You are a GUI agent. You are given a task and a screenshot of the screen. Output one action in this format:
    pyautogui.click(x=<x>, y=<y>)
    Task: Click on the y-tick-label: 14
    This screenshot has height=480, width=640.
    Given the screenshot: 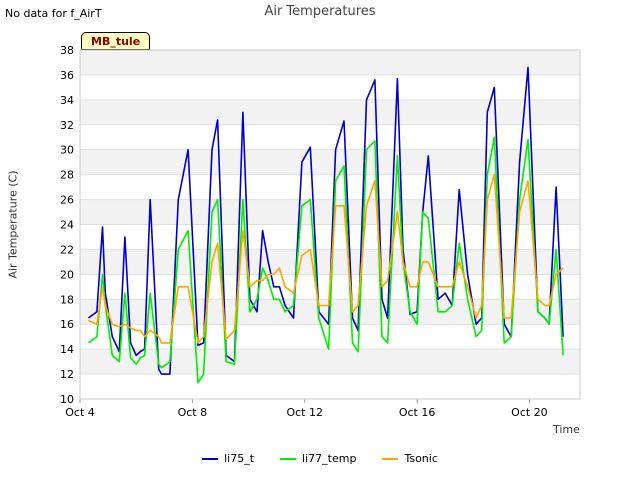 What is the action you would take?
    pyautogui.click(x=67, y=349)
    